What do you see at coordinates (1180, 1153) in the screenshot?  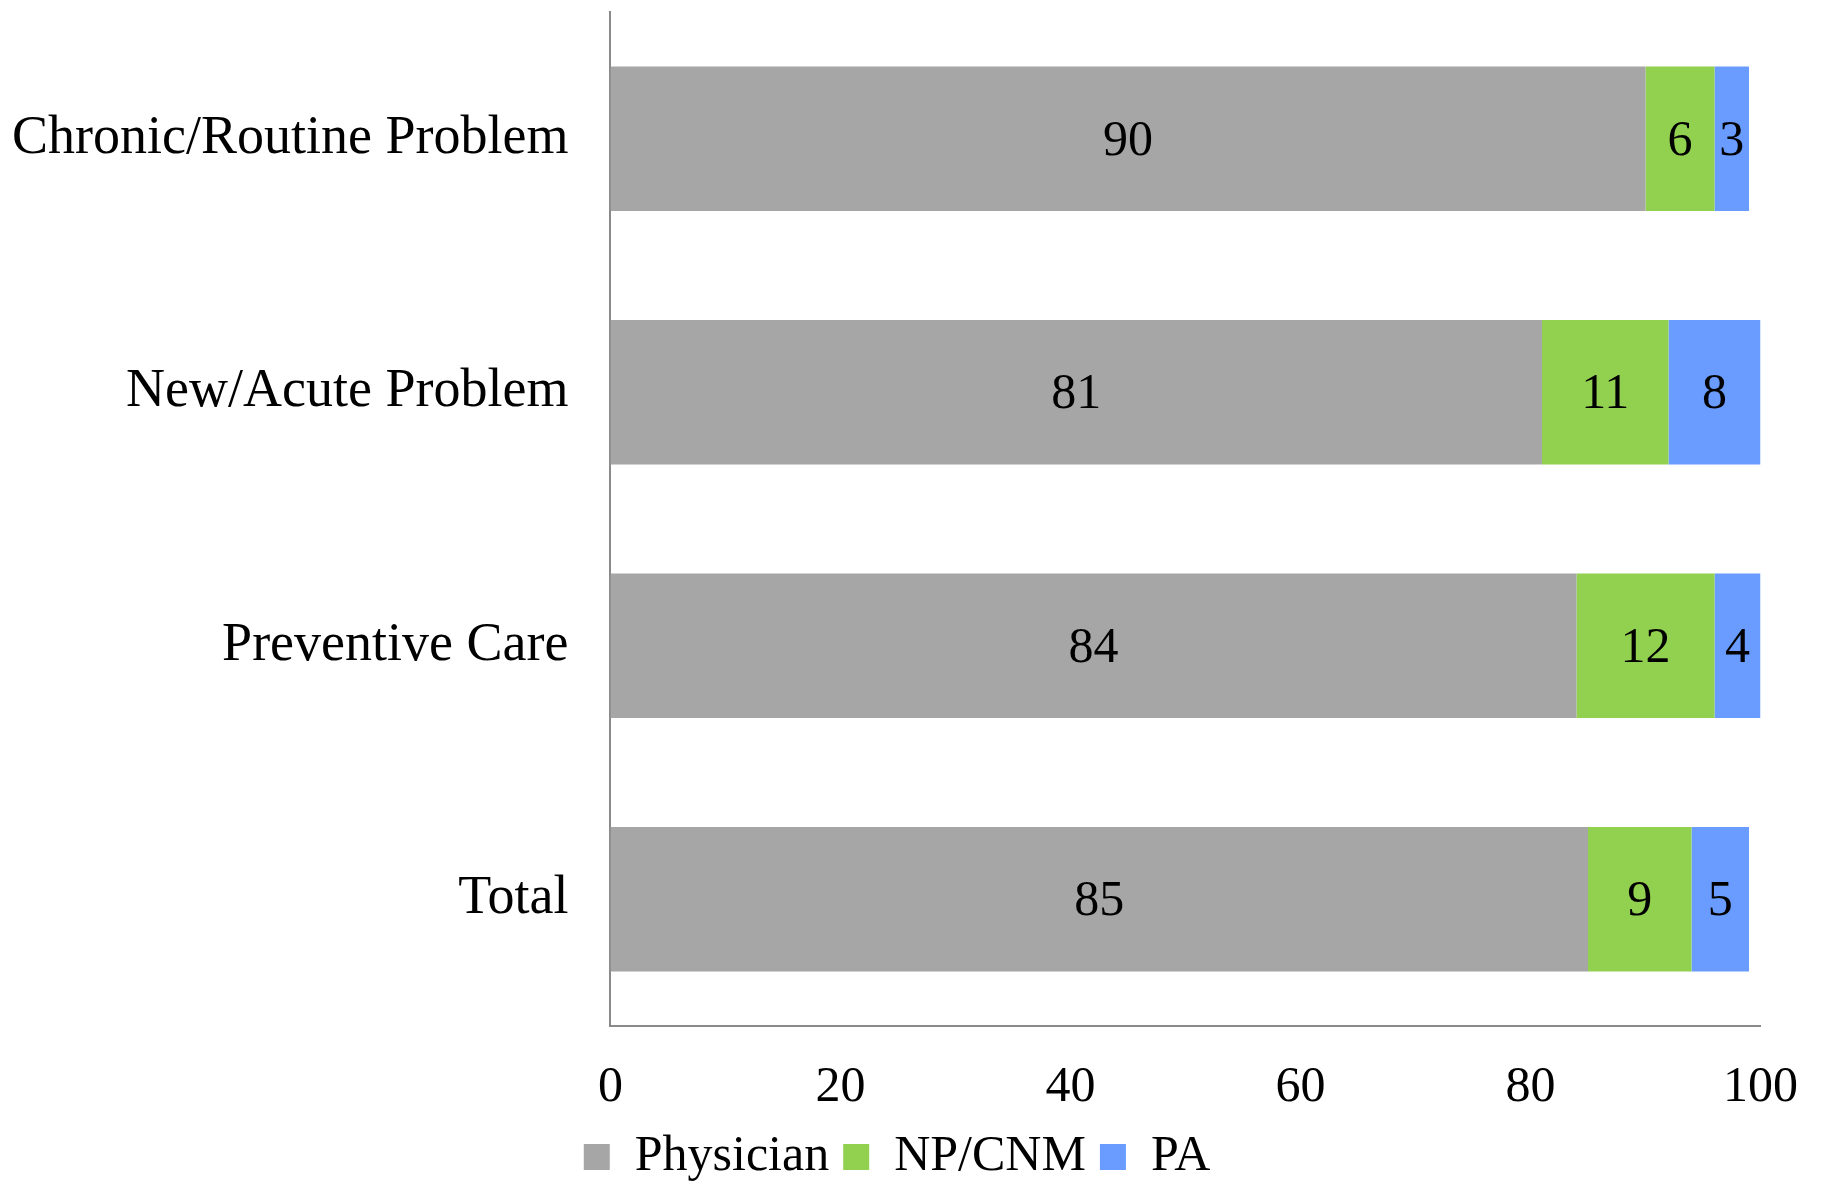 I see `legend-label: PA` at bounding box center [1180, 1153].